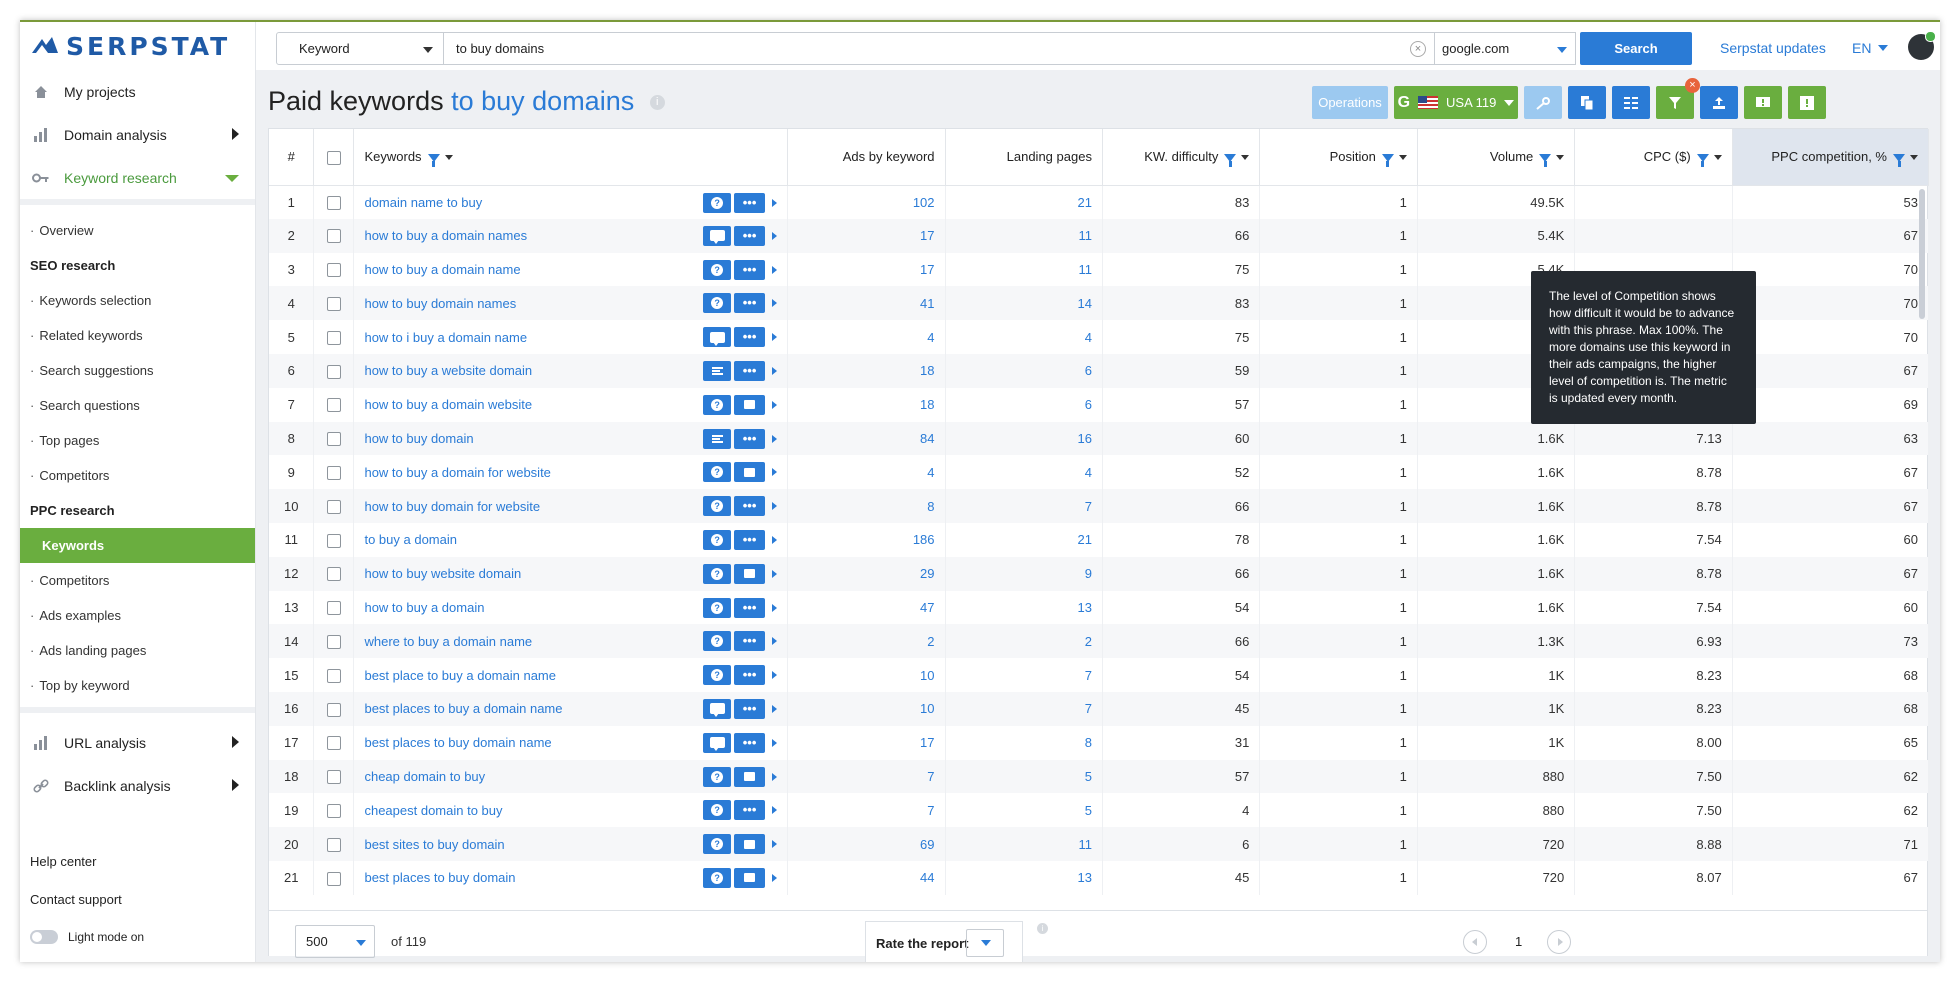 This screenshot has width=1960, height=982. Describe the element at coordinates (457, 472) in the screenshot. I see `keyword-link: how to buy a domain for website` at that location.